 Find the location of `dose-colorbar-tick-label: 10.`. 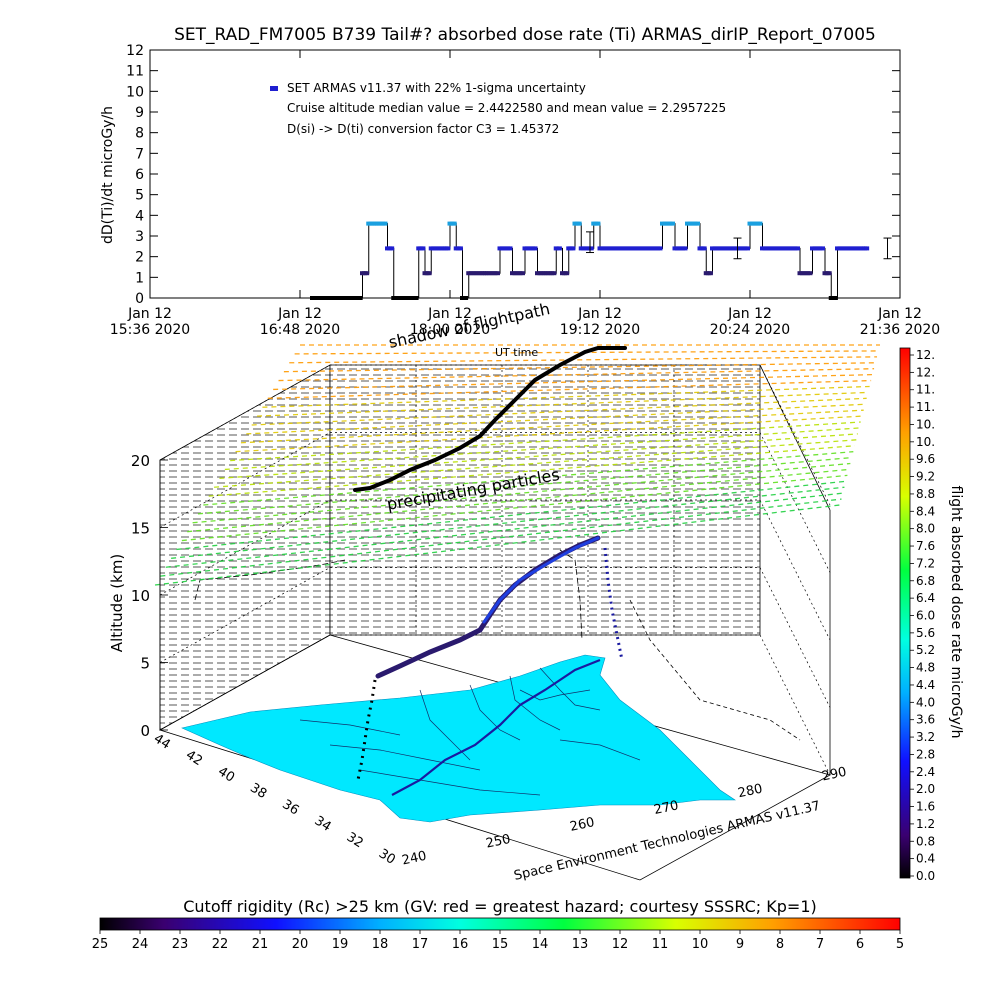

dose-colorbar-tick-label: 10. is located at coordinates (925, 442).